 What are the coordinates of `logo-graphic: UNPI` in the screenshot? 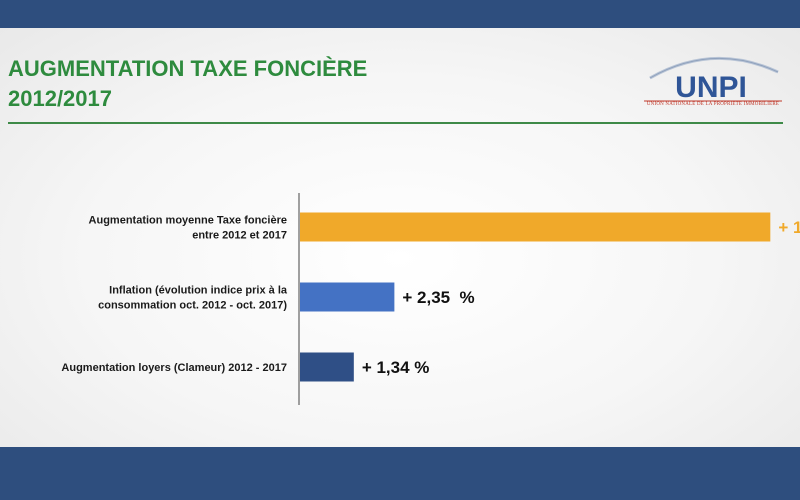 It's located at (713, 80).